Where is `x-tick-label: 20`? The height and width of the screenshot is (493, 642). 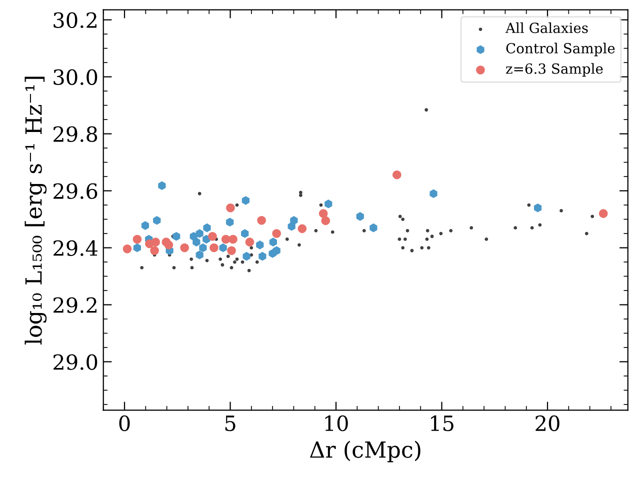
x-tick-label: 20 is located at coordinates (548, 423).